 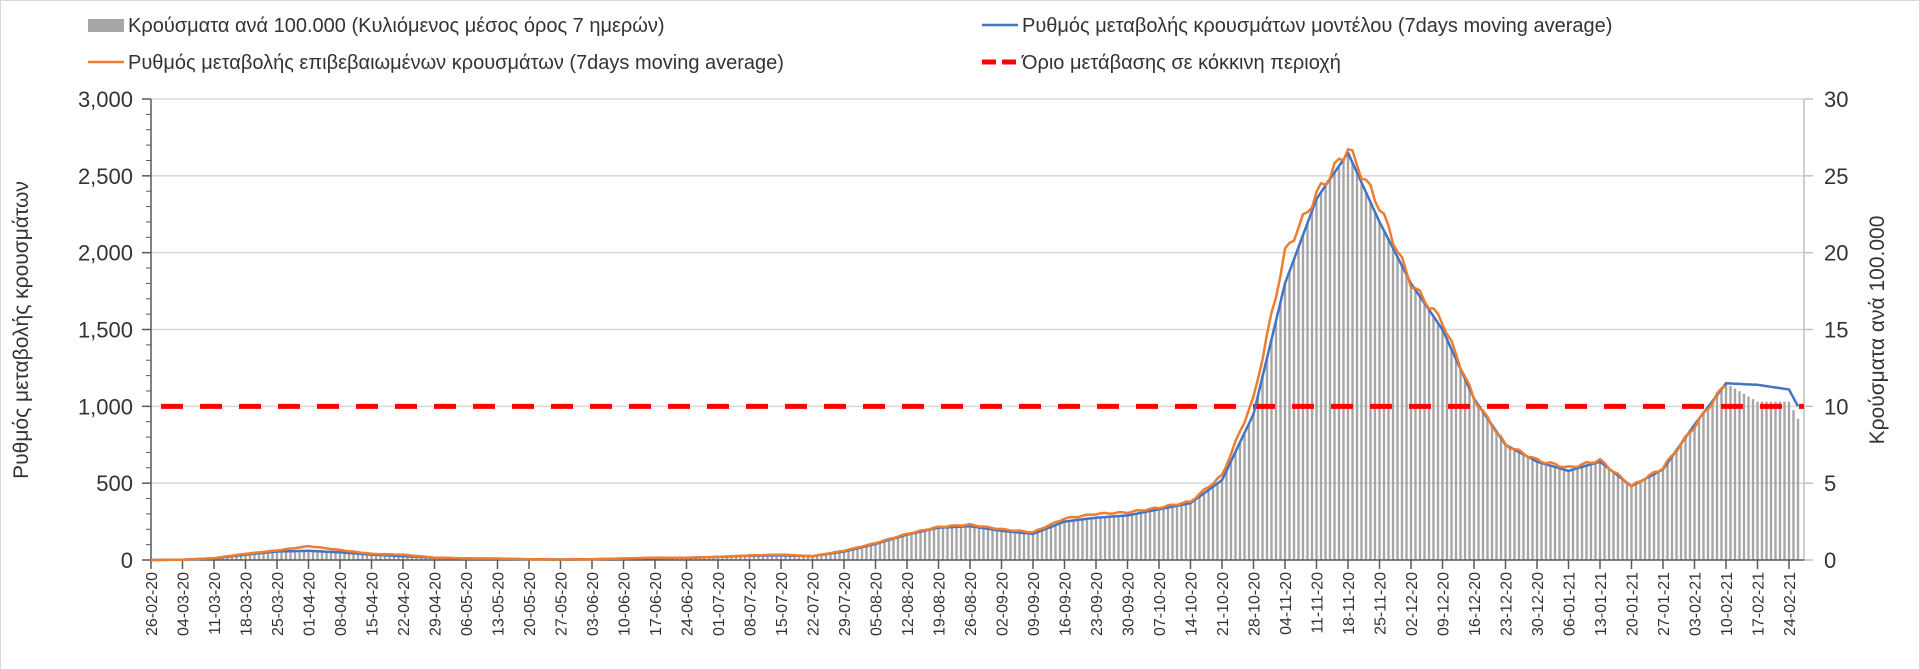 What do you see at coordinates (247, 604) in the screenshot?
I see `x-tick-label: 18-03-20` at bounding box center [247, 604].